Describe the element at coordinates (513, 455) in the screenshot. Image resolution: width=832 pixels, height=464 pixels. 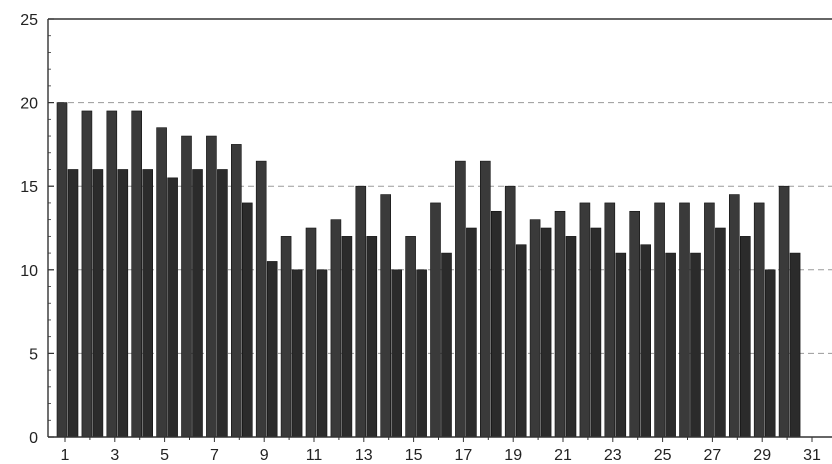
I see `x-tick-label: 19` at that location.